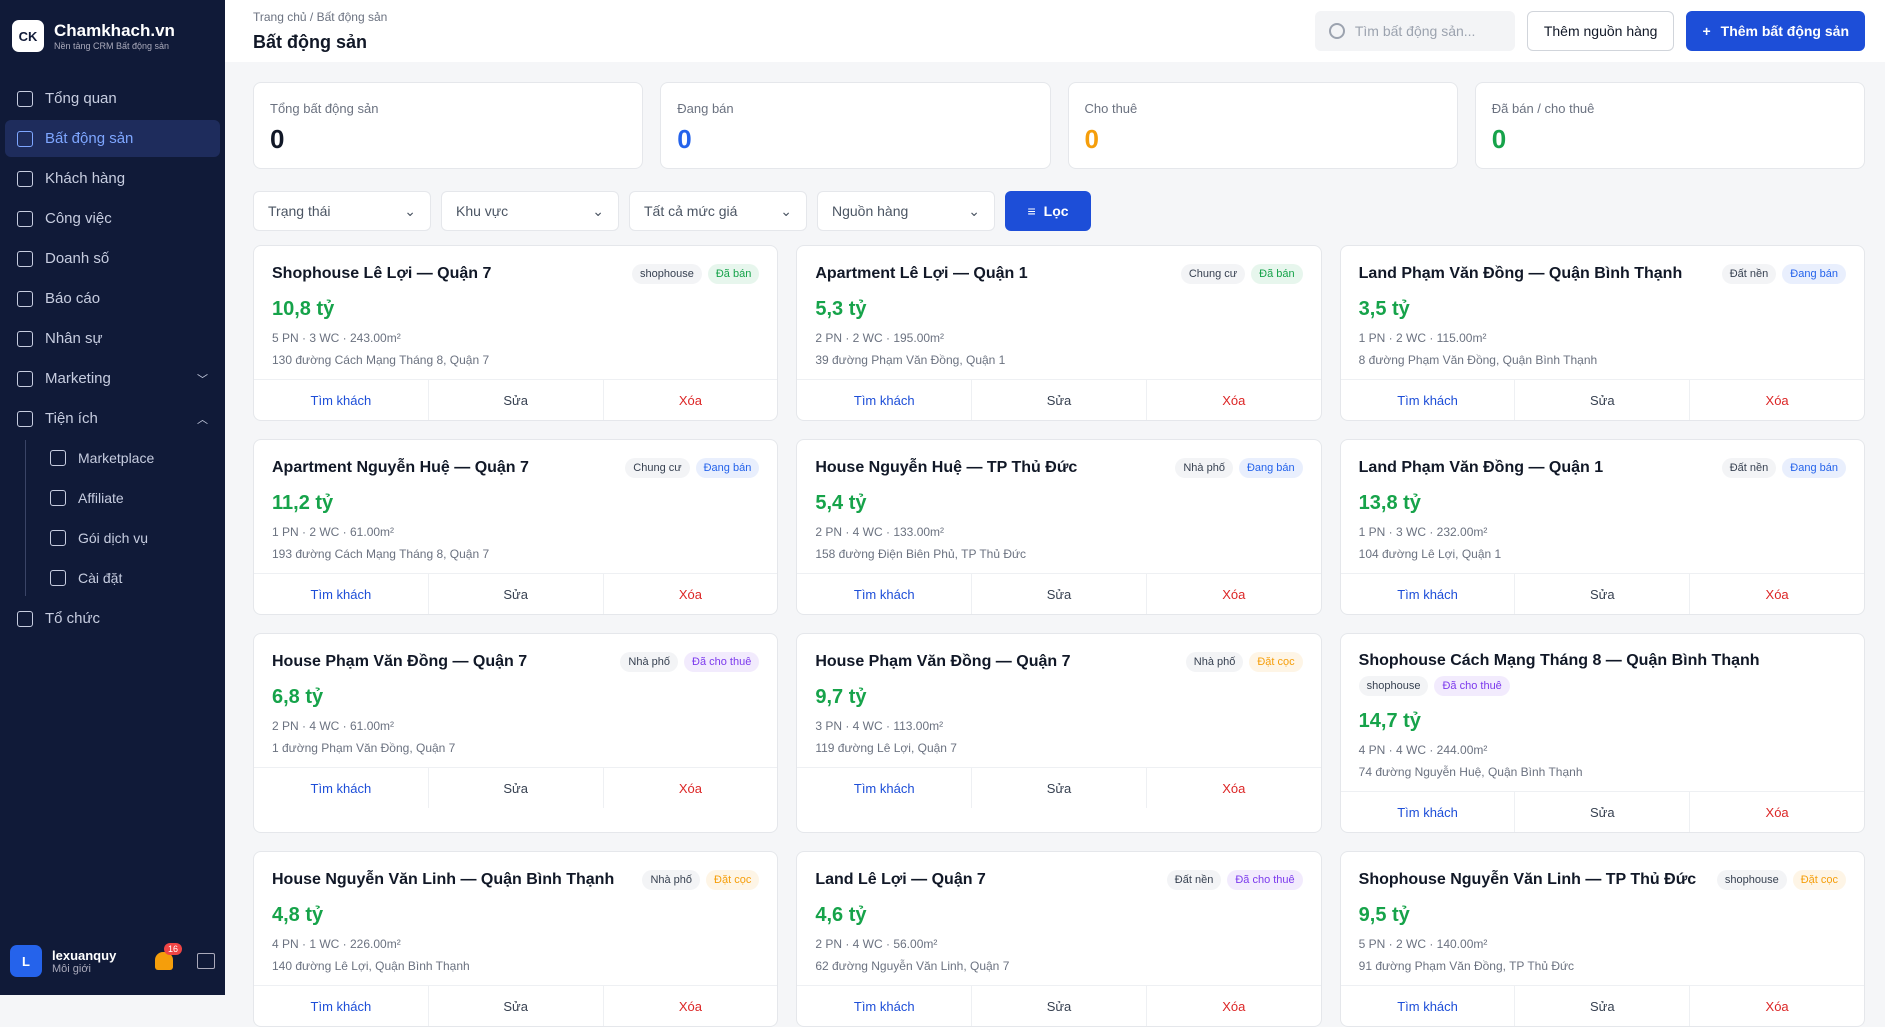 This screenshot has width=1885, height=1027. I want to click on subnav-item: Cài đặt, so click(129, 578).